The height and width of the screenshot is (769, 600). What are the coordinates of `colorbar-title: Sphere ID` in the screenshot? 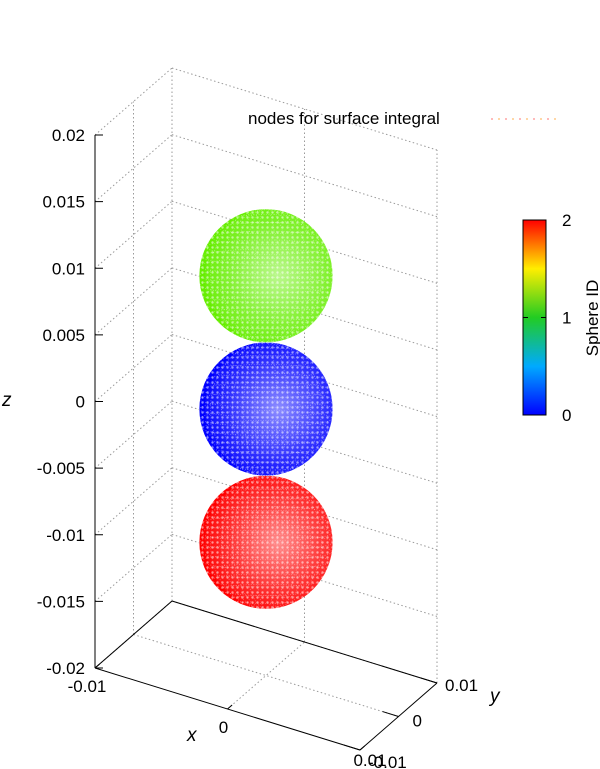 It's located at (591, 318).